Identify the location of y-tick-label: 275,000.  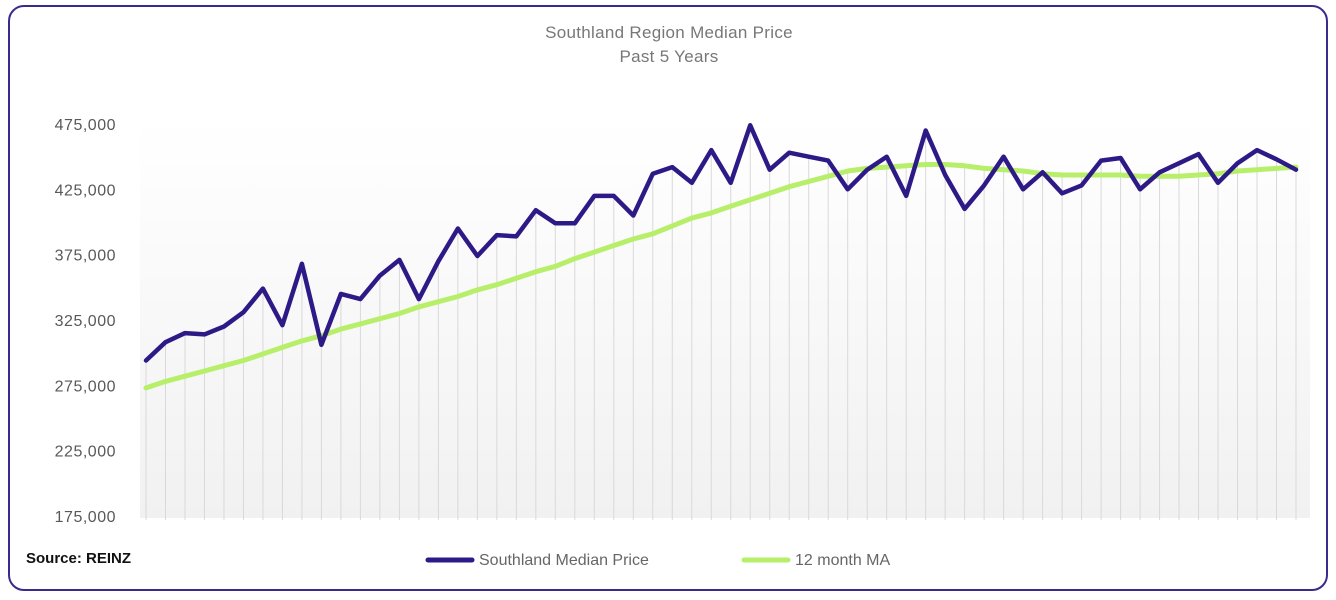
(85, 386).